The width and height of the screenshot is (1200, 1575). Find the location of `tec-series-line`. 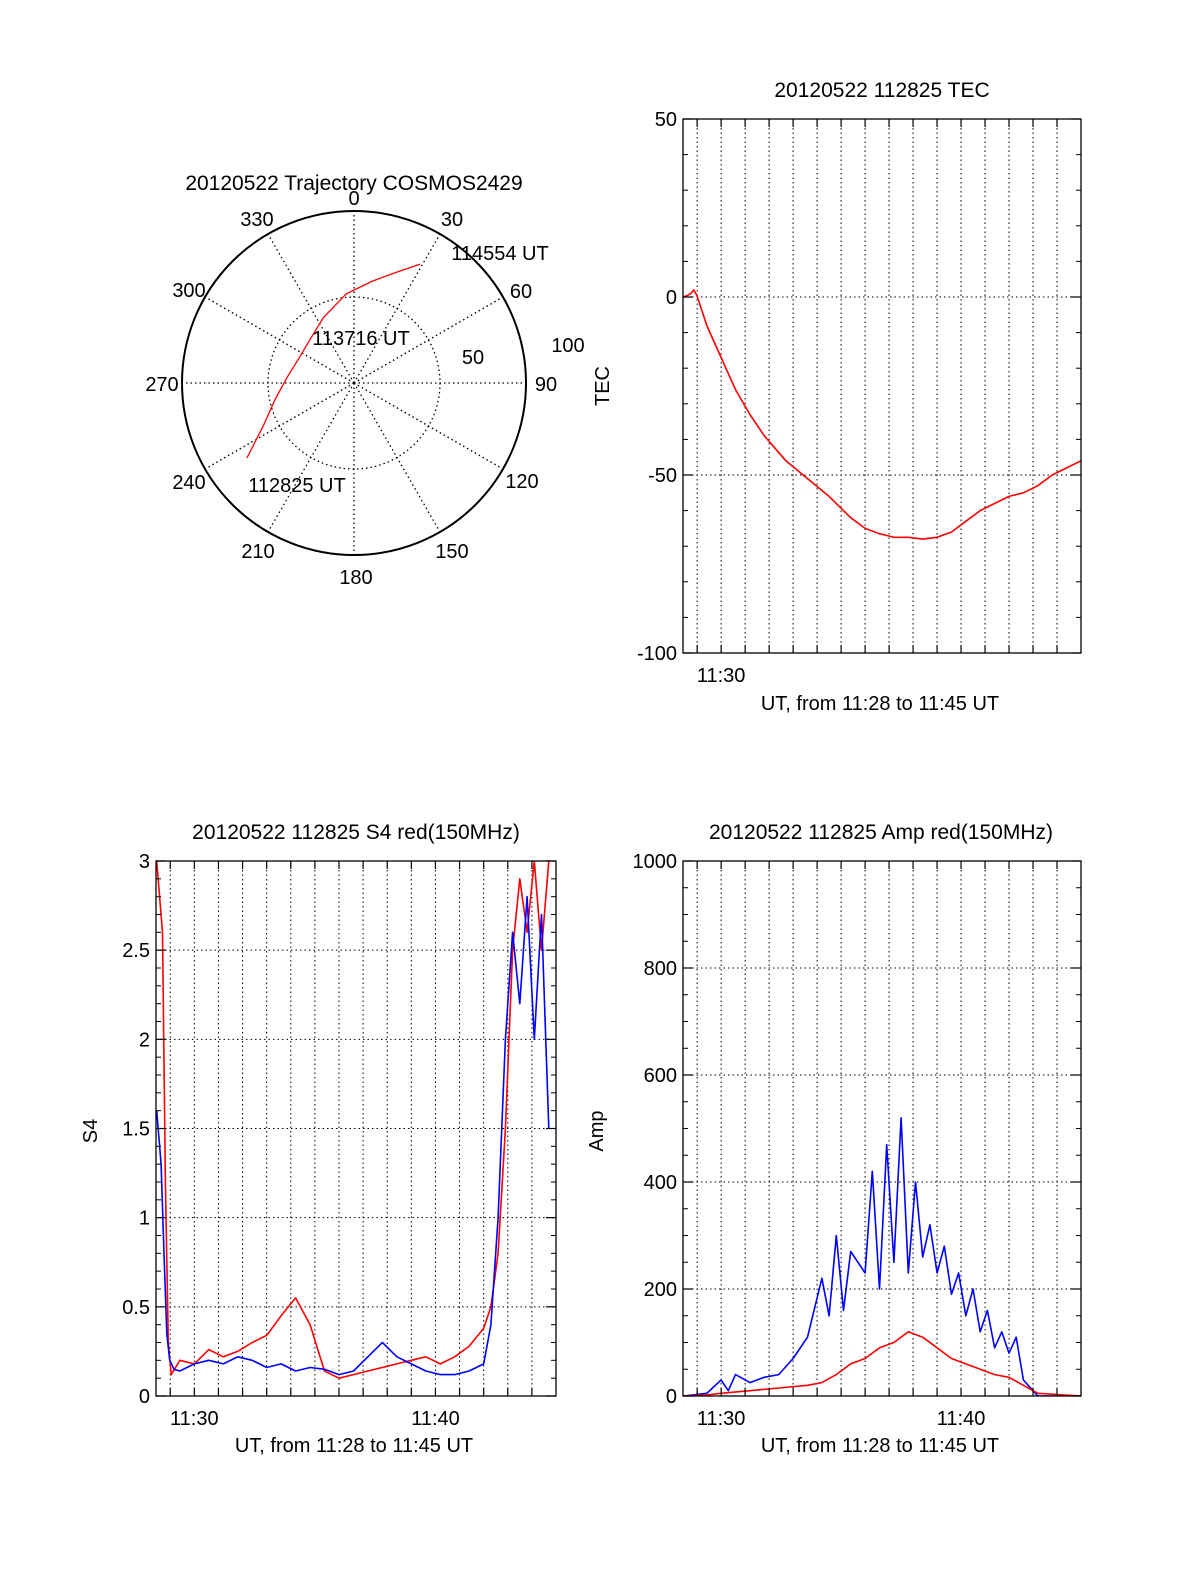

tec-series-line is located at coordinates (882, 414).